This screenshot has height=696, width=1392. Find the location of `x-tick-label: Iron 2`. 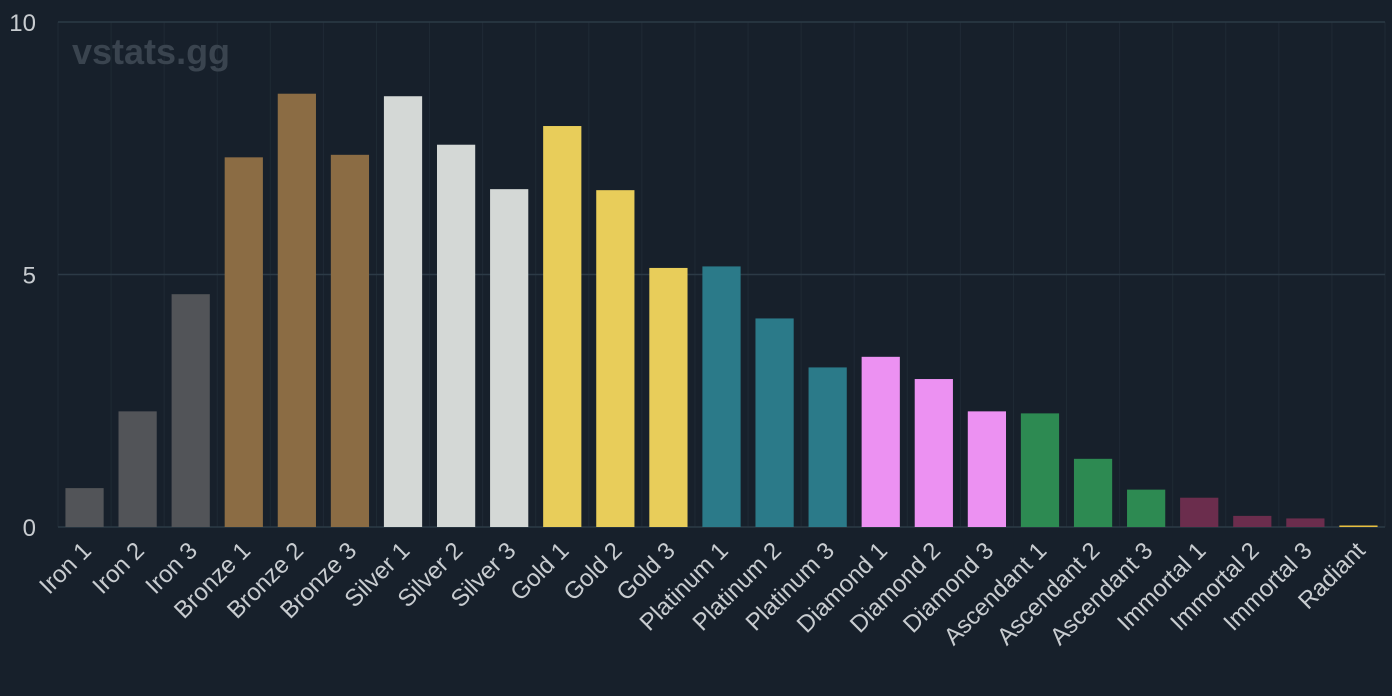

x-tick-label: Iron 2 is located at coordinates (118, 568).